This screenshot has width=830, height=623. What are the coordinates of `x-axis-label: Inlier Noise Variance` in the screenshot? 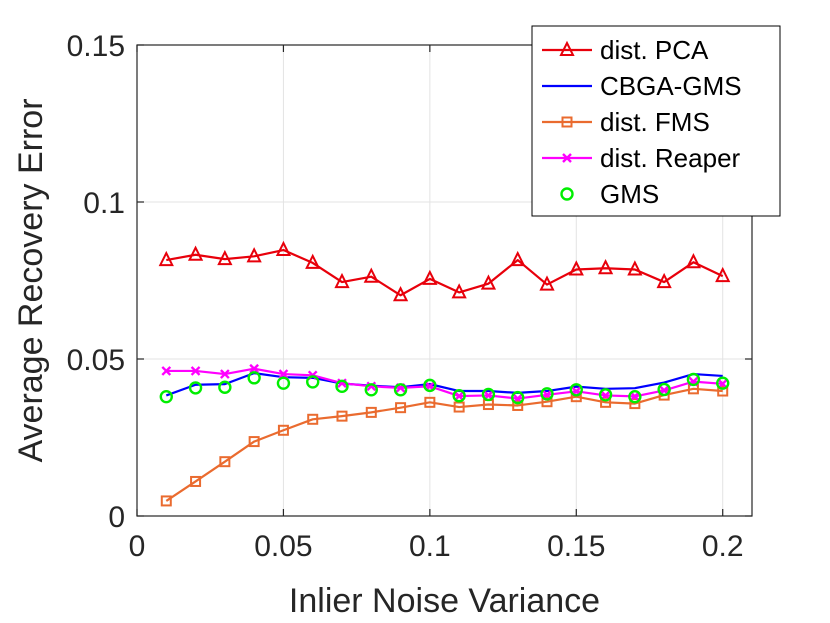 It's located at (444, 601).